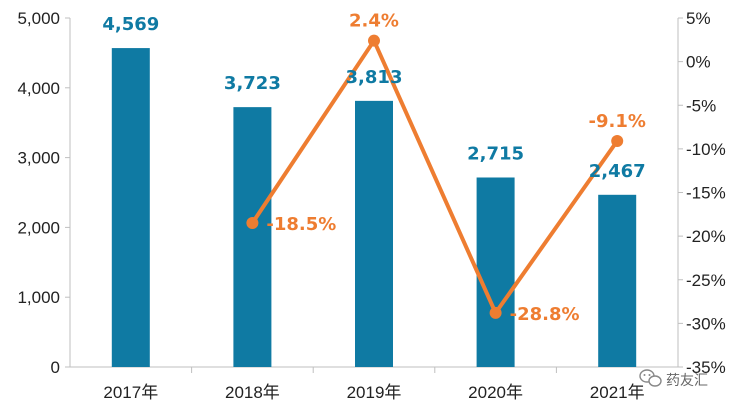 This screenshot has width=750, height=413. What do you see at coordinates (252, 83) in the screenshot?
I see `bar-value-label: 3,723` at bounding box center [252, 83].